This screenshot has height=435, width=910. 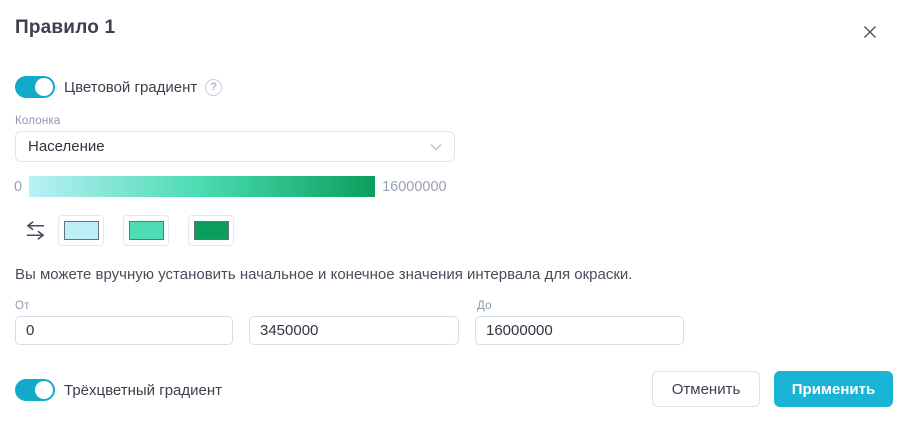 I want to click on swatch-color-end-fill, so click(x=211, y=230).